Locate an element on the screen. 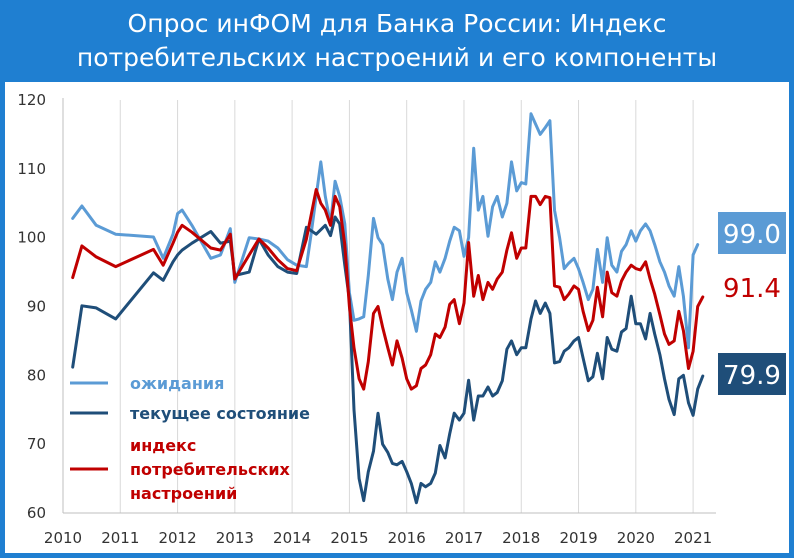  legend-label: потребительских is located at coordinates (210, 469).